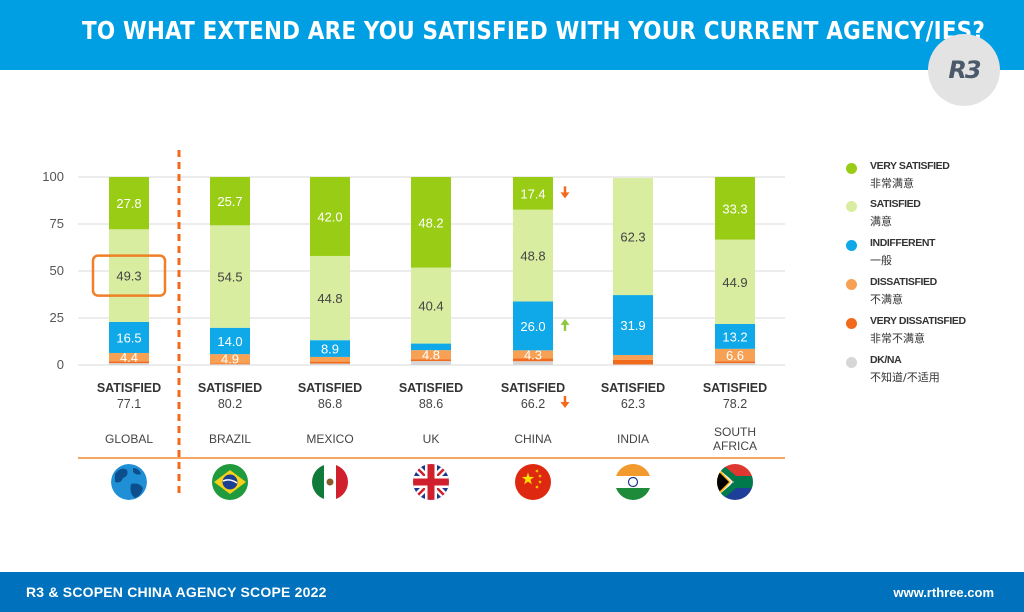 This screenshot has height=612, width=1024. Describe the element at coordinates (329, 298) in the screenshot. I see `data-label: 44.8` at that location.